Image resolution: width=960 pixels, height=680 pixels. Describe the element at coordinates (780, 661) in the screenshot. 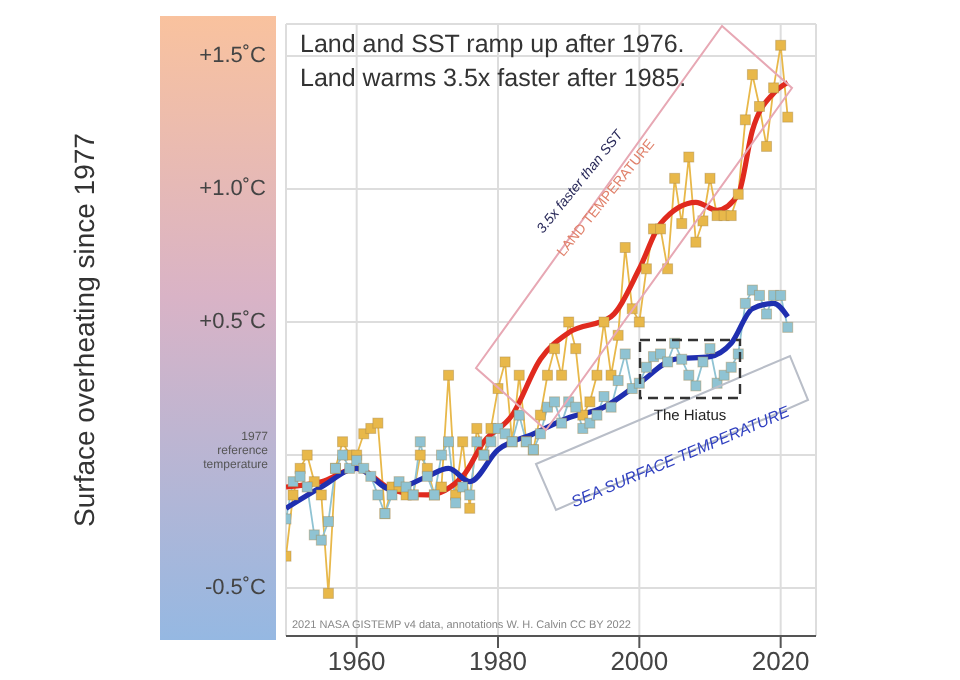

I see `x-tick-label: 2020` at that location.